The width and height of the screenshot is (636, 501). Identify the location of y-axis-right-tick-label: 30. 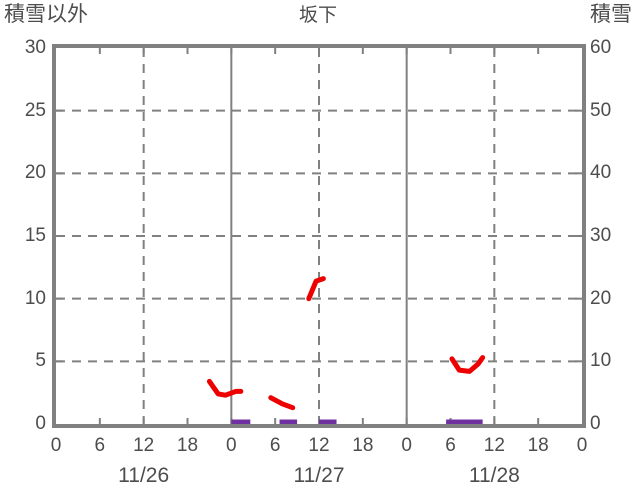
(601, 235).